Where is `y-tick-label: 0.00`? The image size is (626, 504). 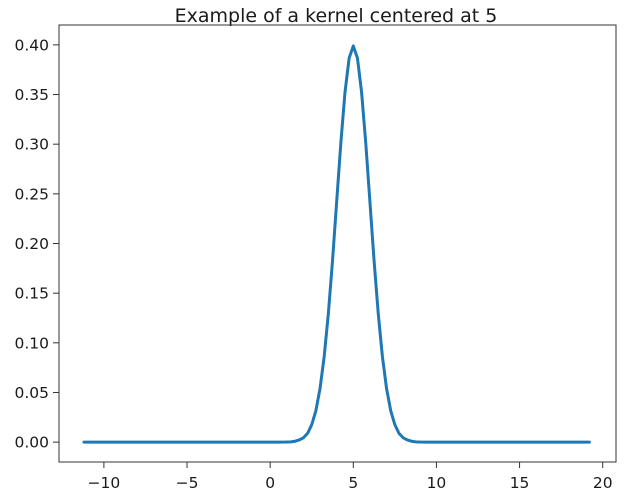
y-tick-label: 0.00 is located at coordinates (31, 443).